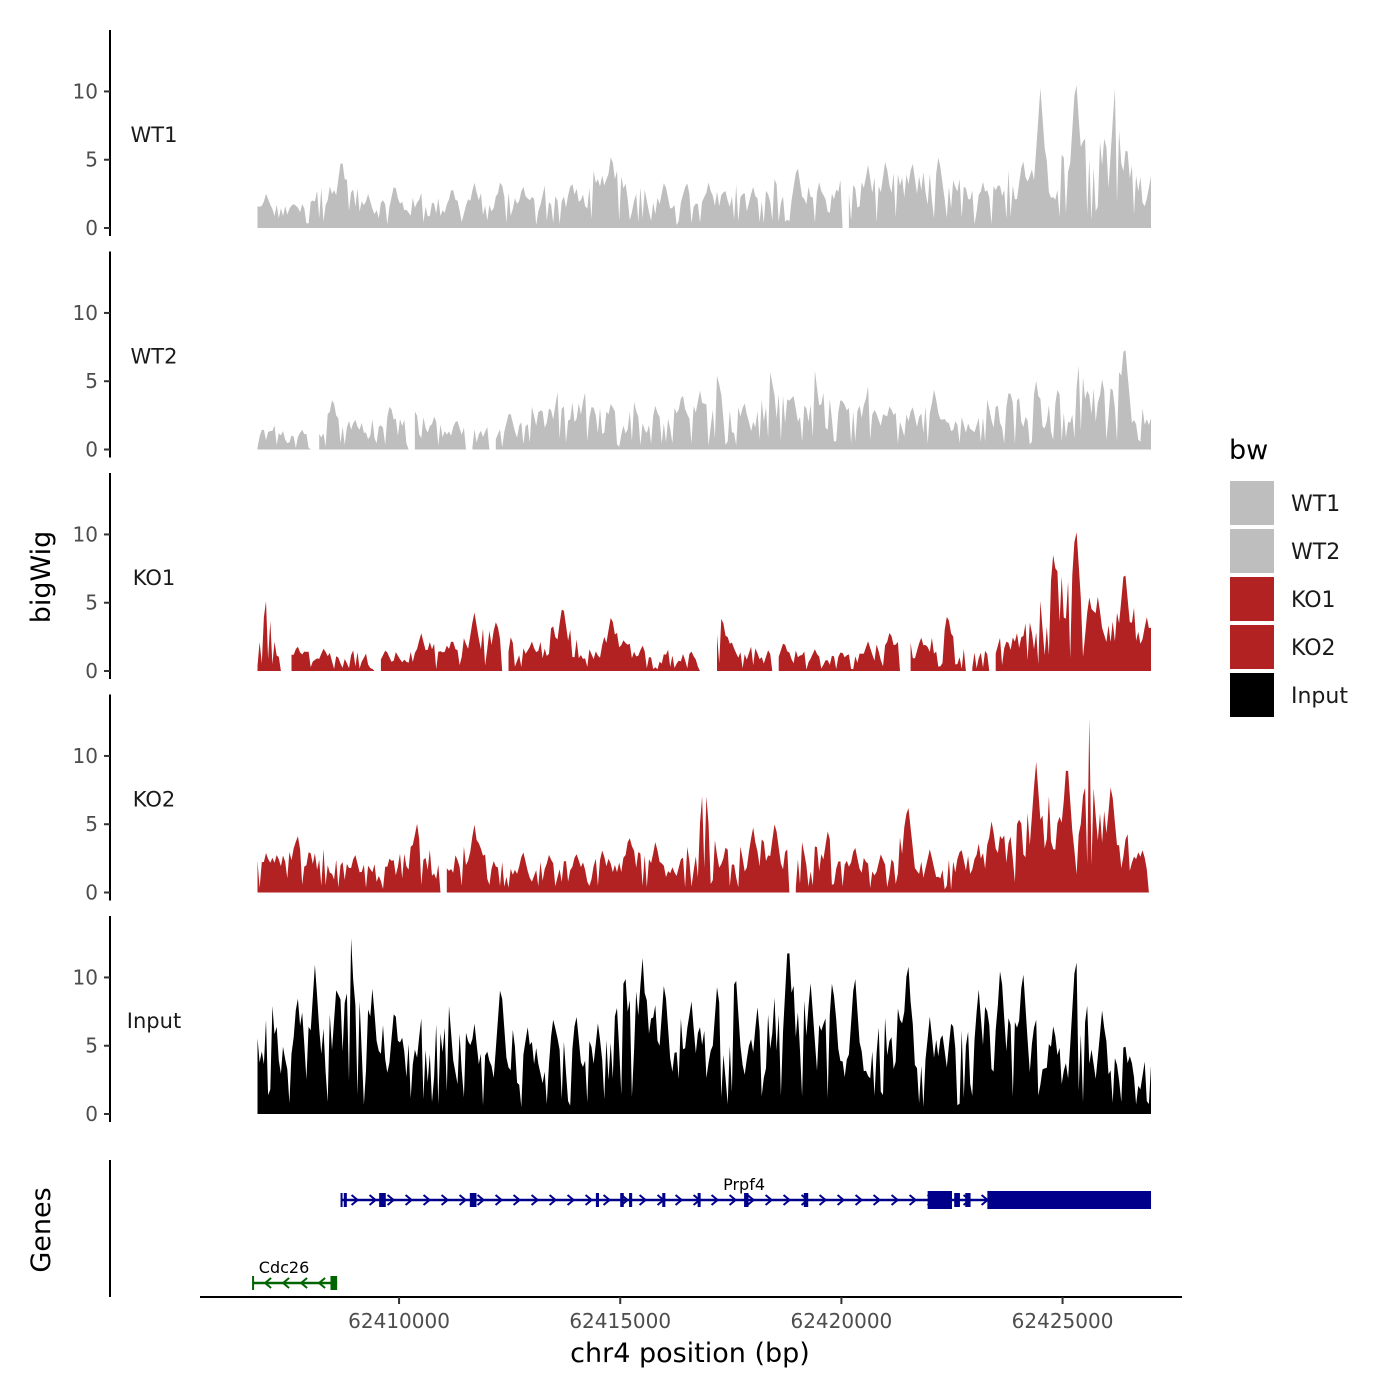 This screenshot has width=1400, height=1400. I want to click on legend-swatch-input, so click(1252, 695).